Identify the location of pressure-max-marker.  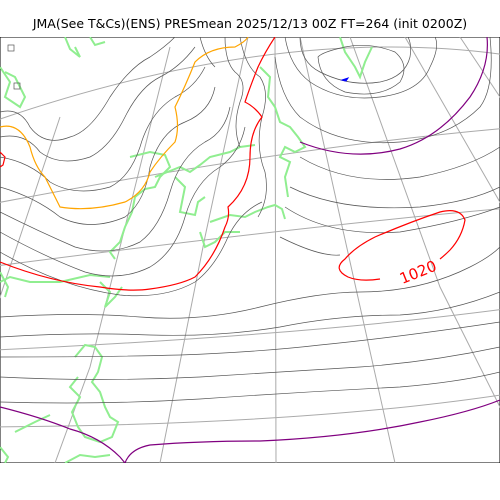
(345, 79).